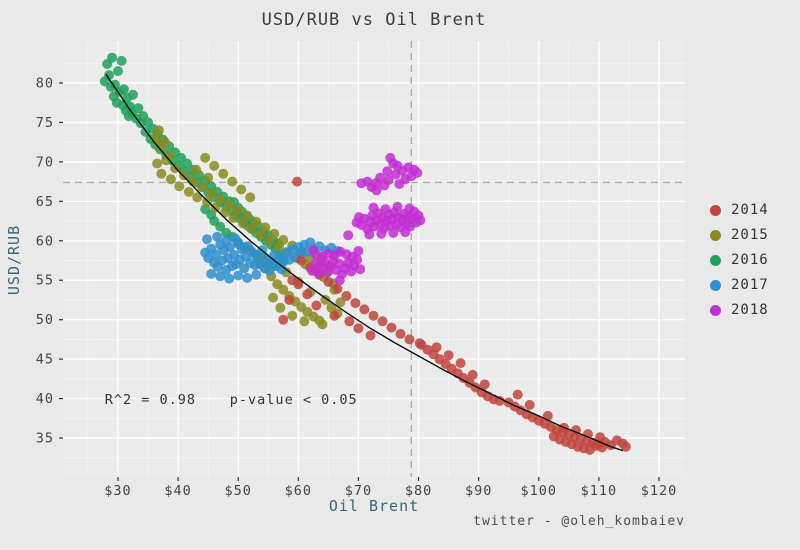  What do you see at coordinates (150, 400) in the screenshot?
I see `stats-annotation: R^2 = 0.98` at bounding box center [150, 400].